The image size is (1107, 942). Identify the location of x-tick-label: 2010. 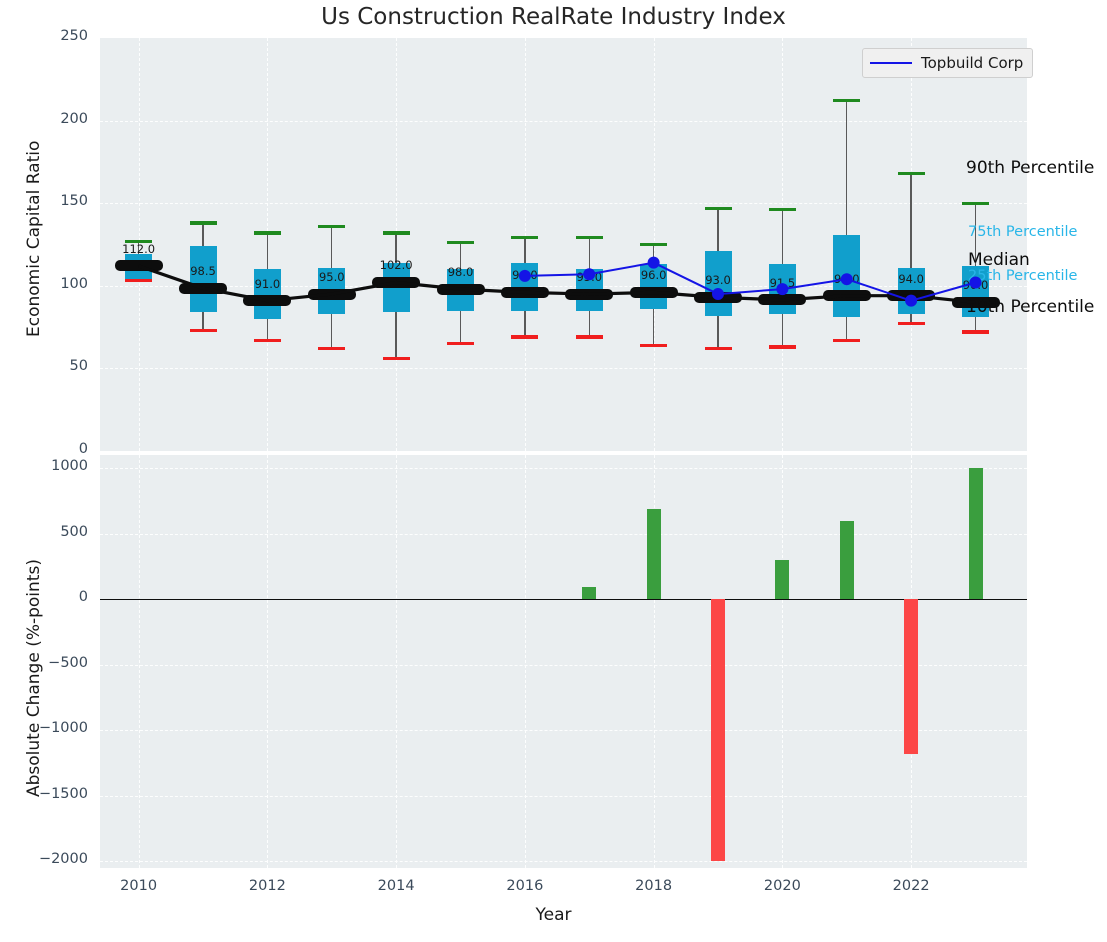
(139, 886).